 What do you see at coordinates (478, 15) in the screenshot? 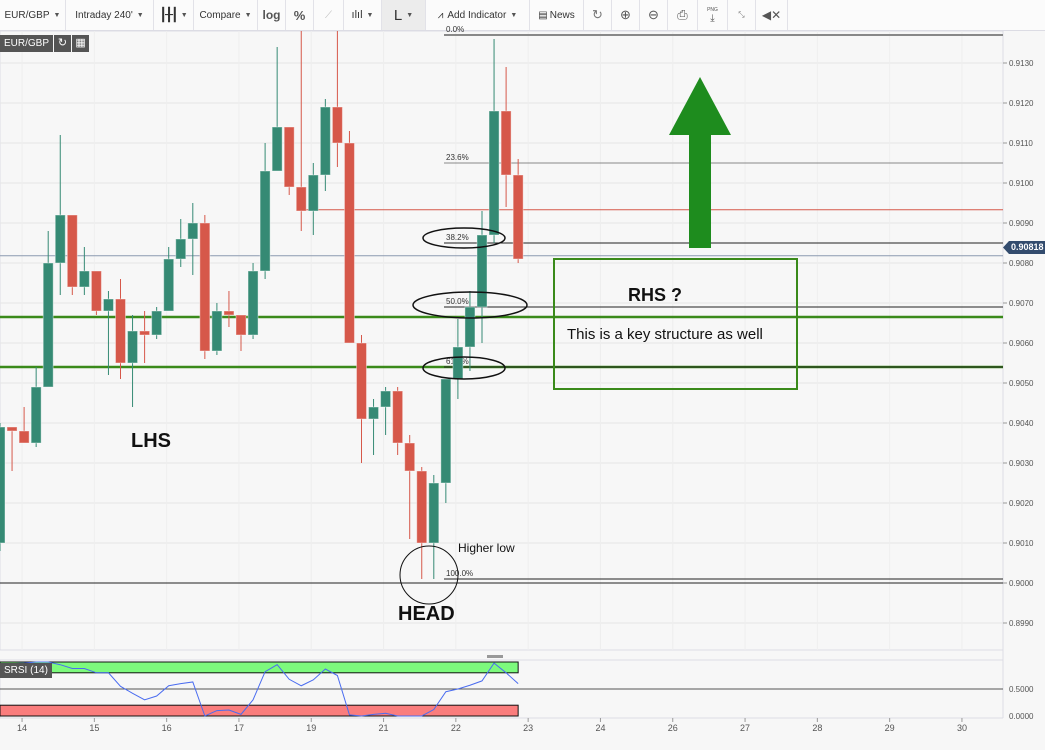
I see `add-indicator-dropdown: ⩘ Add Indicator ▼` at bounding box center [478, 15].